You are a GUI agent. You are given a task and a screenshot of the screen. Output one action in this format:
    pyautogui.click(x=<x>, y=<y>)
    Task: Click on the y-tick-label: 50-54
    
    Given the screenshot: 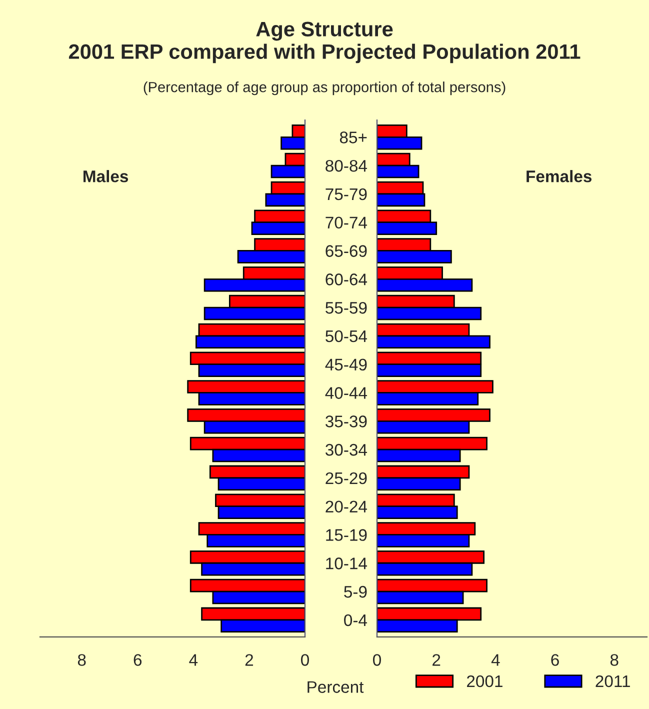 What is the action you would take?
    pyautogui.click(x=347, y=336)
    